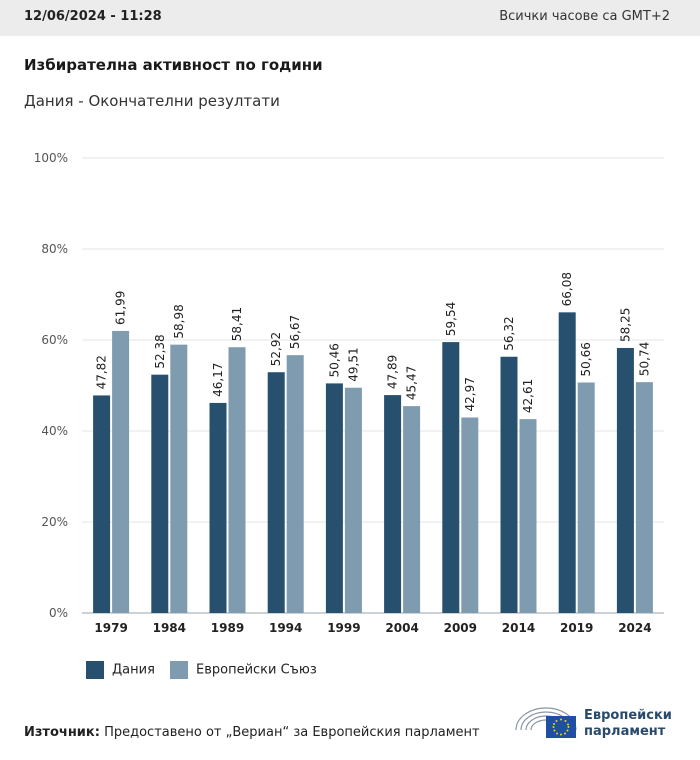 The height and width of the screenshot is (760, 700). Describe the element at coordinates (54, 431) in the screenshot. I see `y-tick-label: 40%` at that location.